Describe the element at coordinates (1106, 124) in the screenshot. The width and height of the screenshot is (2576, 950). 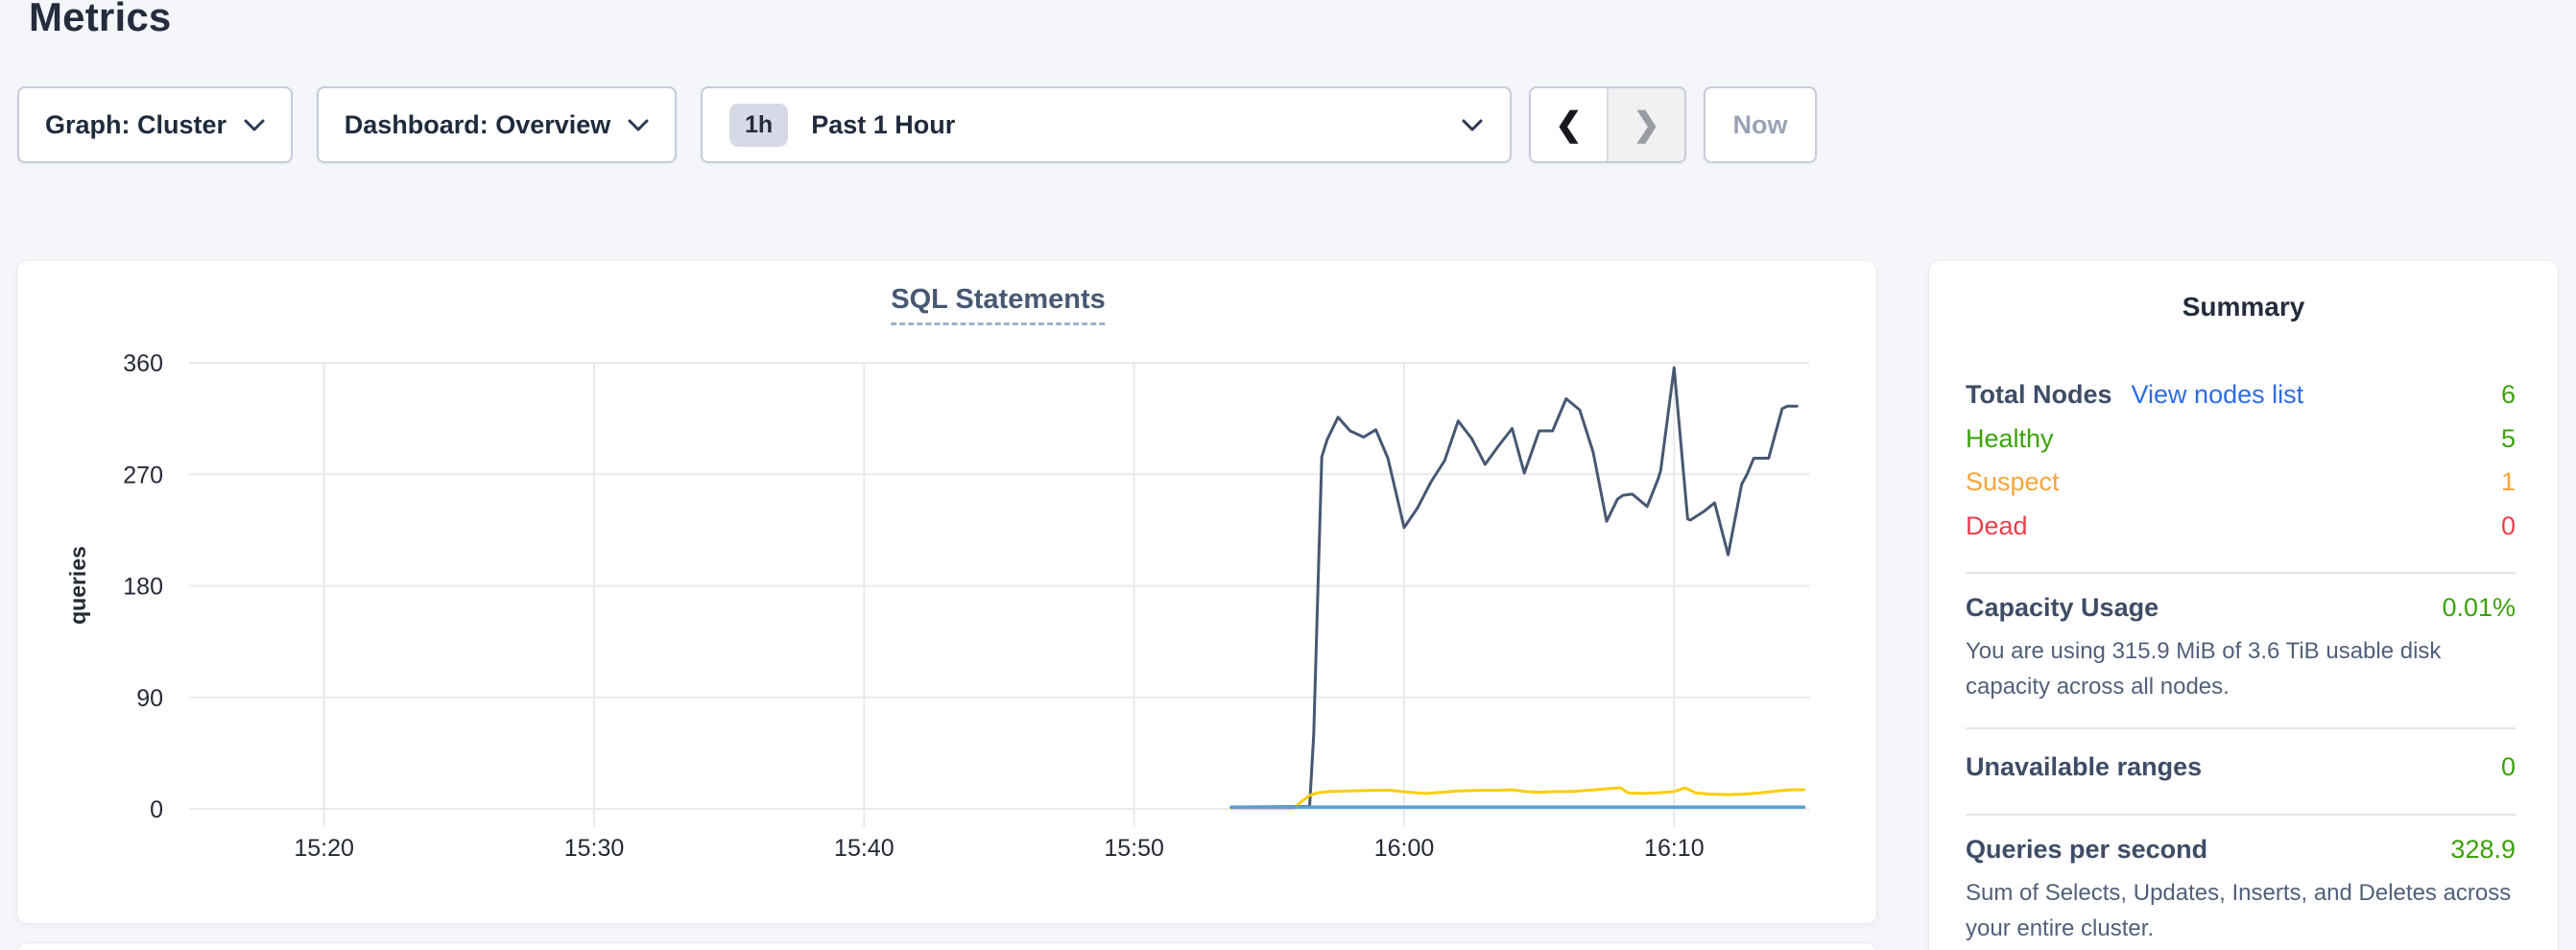
I see `time-range-selector: 1h Past 1 Hour` at that location.